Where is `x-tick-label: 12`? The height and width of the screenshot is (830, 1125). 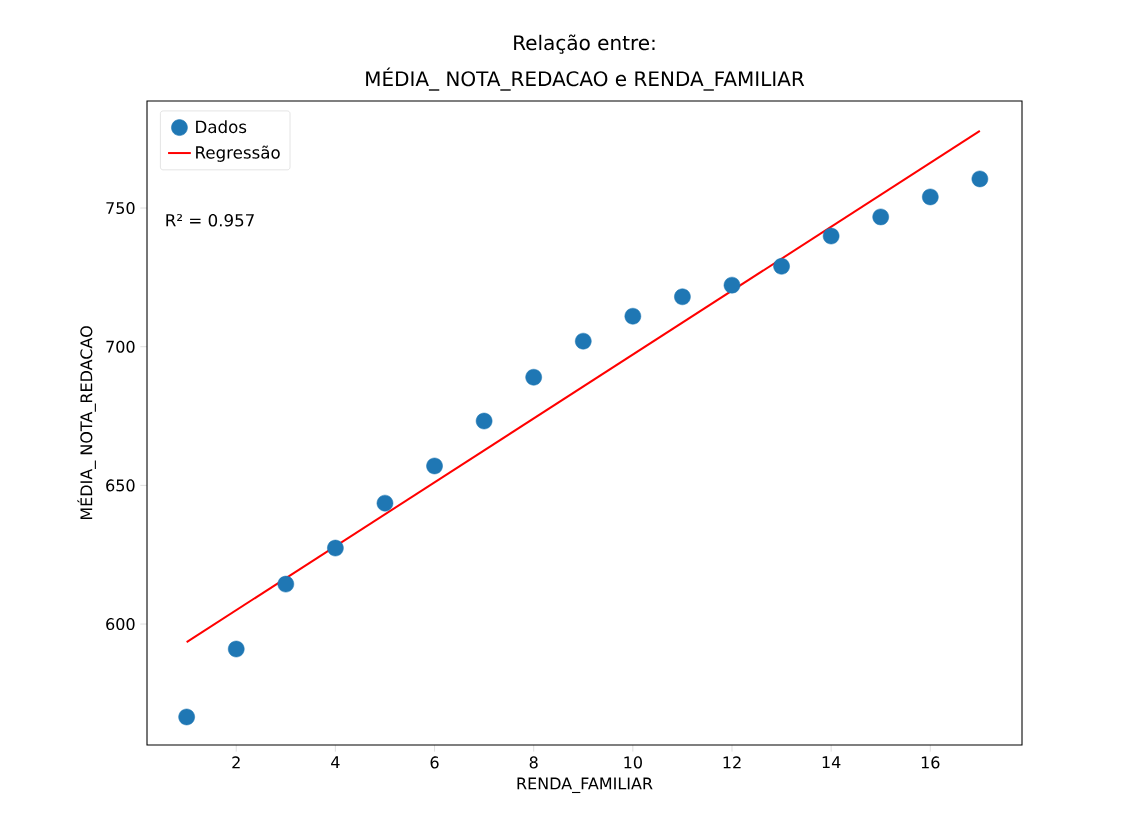 x-tick-label: 12 is located at coordinates (732, 762).